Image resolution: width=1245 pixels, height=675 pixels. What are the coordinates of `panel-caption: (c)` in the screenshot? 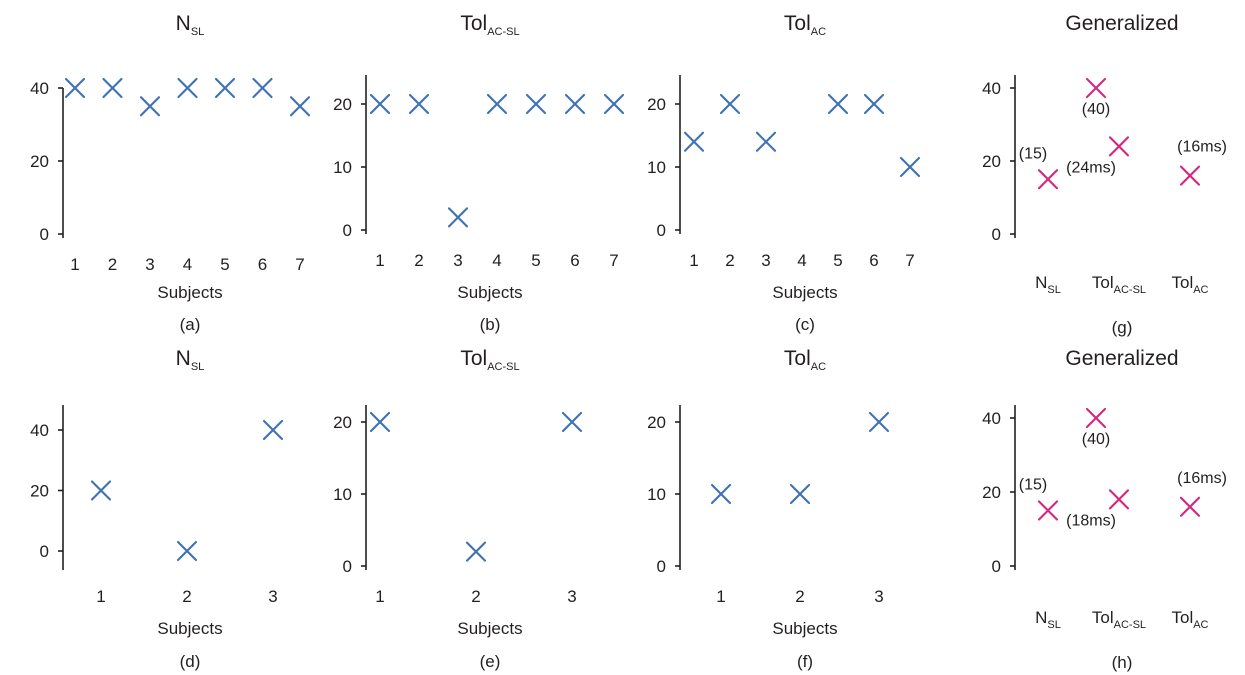 It's located at (805, 324).